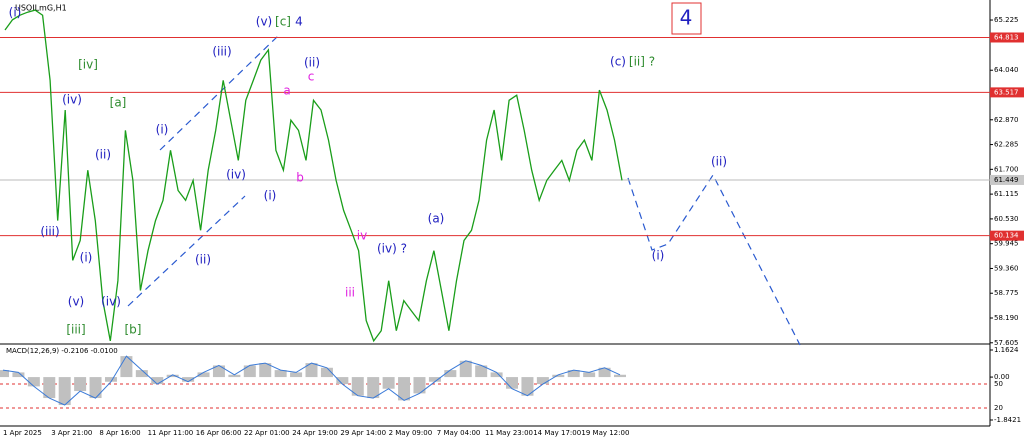 The height and width of the screenshot is (441, 1024). What do you see at coordinates (1006, 350) in the screenshot?
I see `macd-tick-label: 1.1624` at bounding box center [1006, 350].